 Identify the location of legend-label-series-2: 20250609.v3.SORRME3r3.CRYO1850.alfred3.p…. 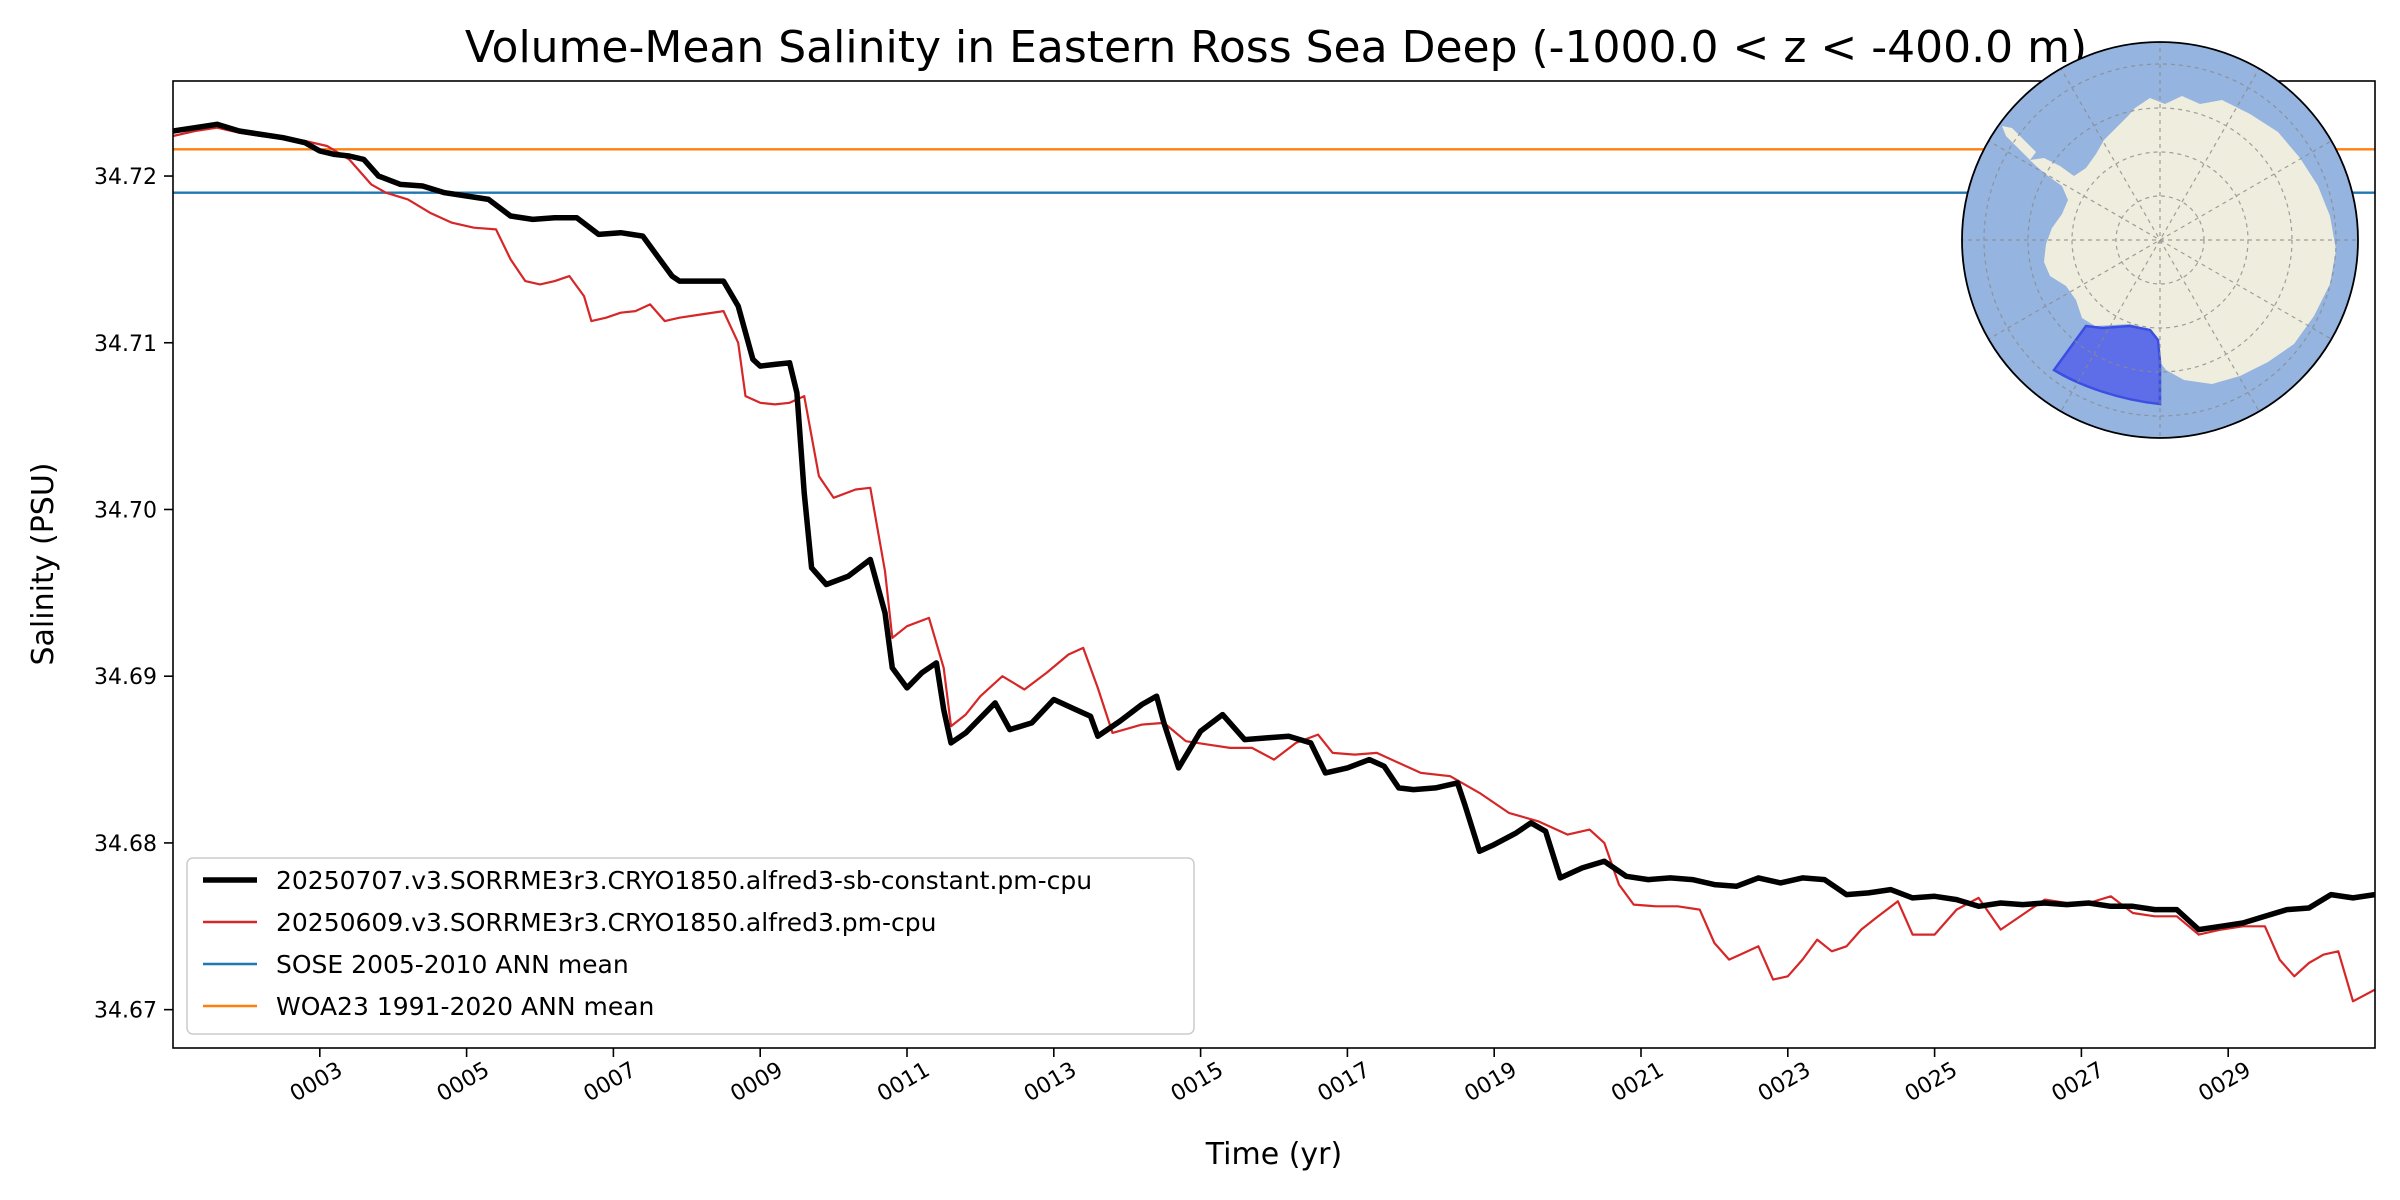
(606, 922).